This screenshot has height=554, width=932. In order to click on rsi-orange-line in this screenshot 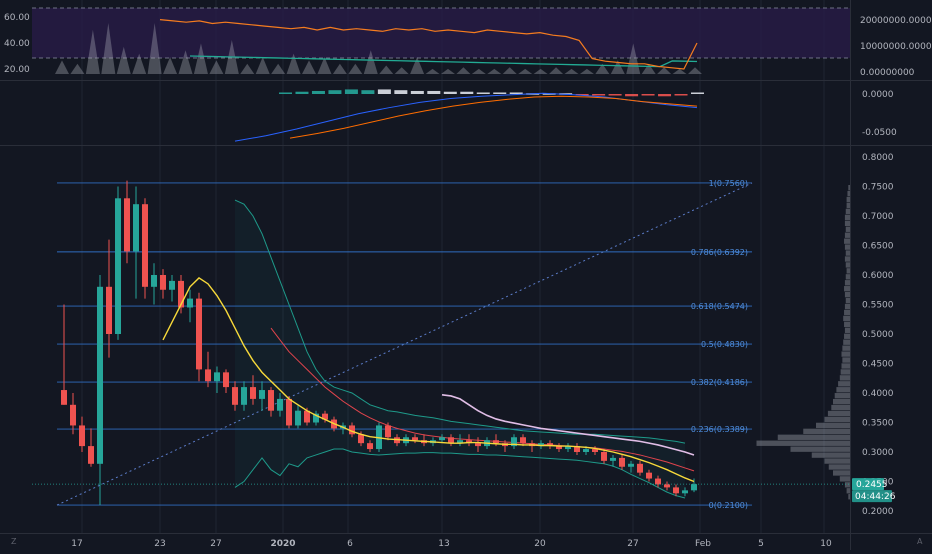, I will do `click(428, 44)`.